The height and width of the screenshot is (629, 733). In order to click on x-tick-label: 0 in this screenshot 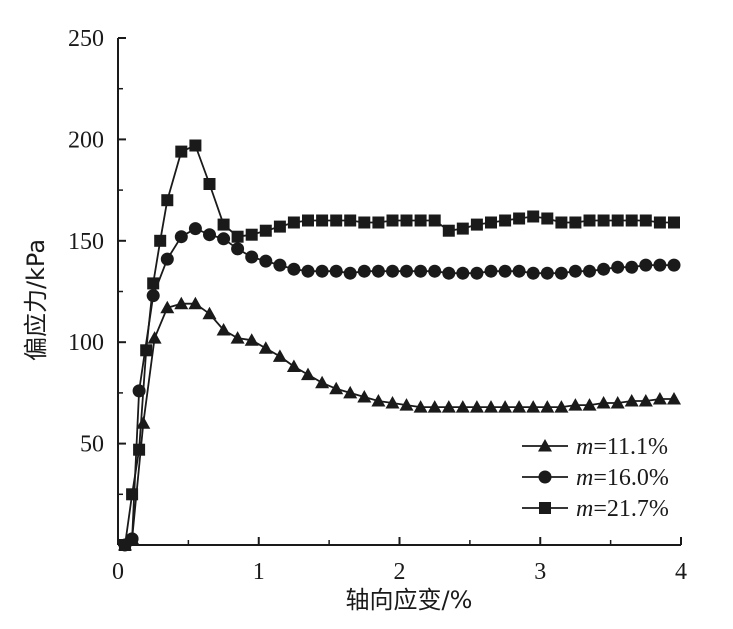, I will do `click(118, 572)`.